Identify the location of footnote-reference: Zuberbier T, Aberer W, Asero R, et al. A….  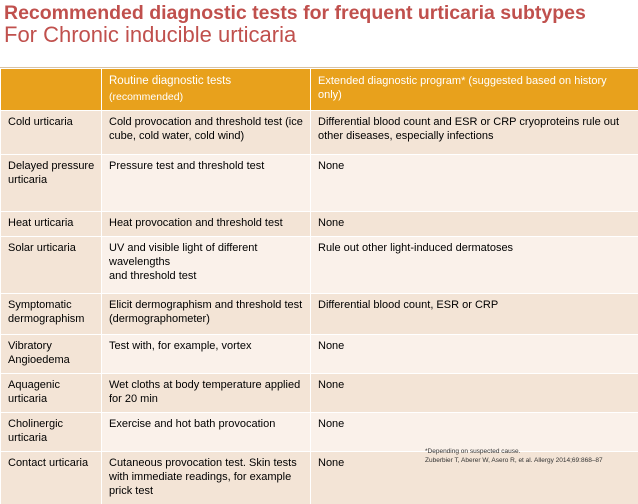
(514, 460).